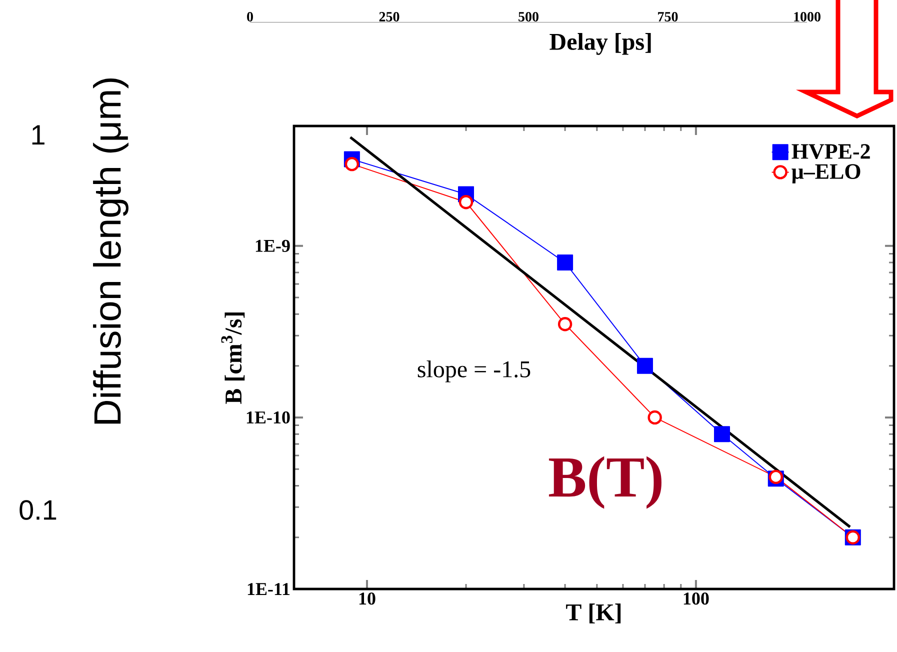 The height and width of the screenshot is (652, 897). I want to click on y-axis-title: Diffusion length (μm), so click(110, 251).